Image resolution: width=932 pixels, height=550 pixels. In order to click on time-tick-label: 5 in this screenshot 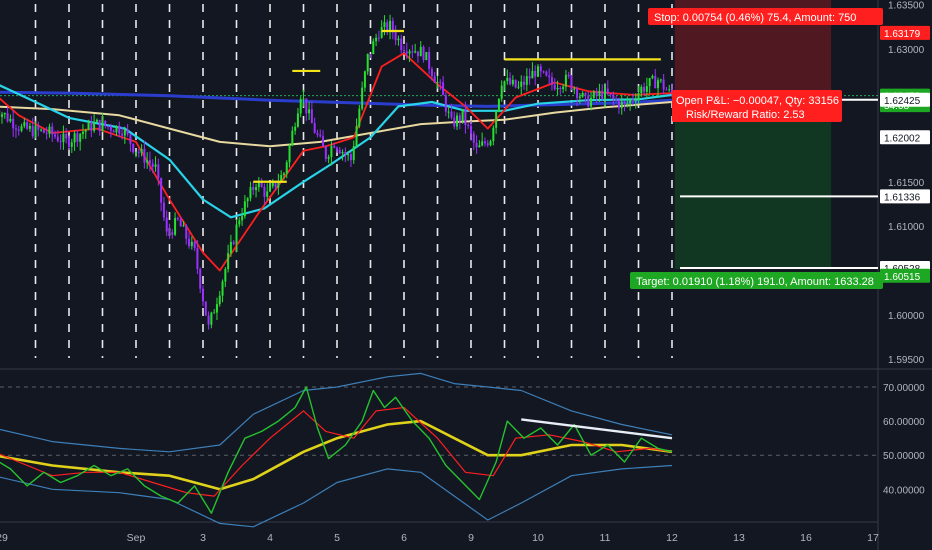, I will do `click(337, 538)`.